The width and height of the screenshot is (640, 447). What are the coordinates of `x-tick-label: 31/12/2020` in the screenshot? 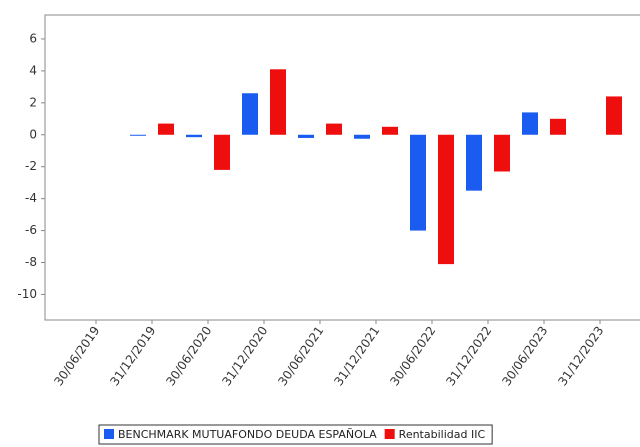 It's located at (244, 356).